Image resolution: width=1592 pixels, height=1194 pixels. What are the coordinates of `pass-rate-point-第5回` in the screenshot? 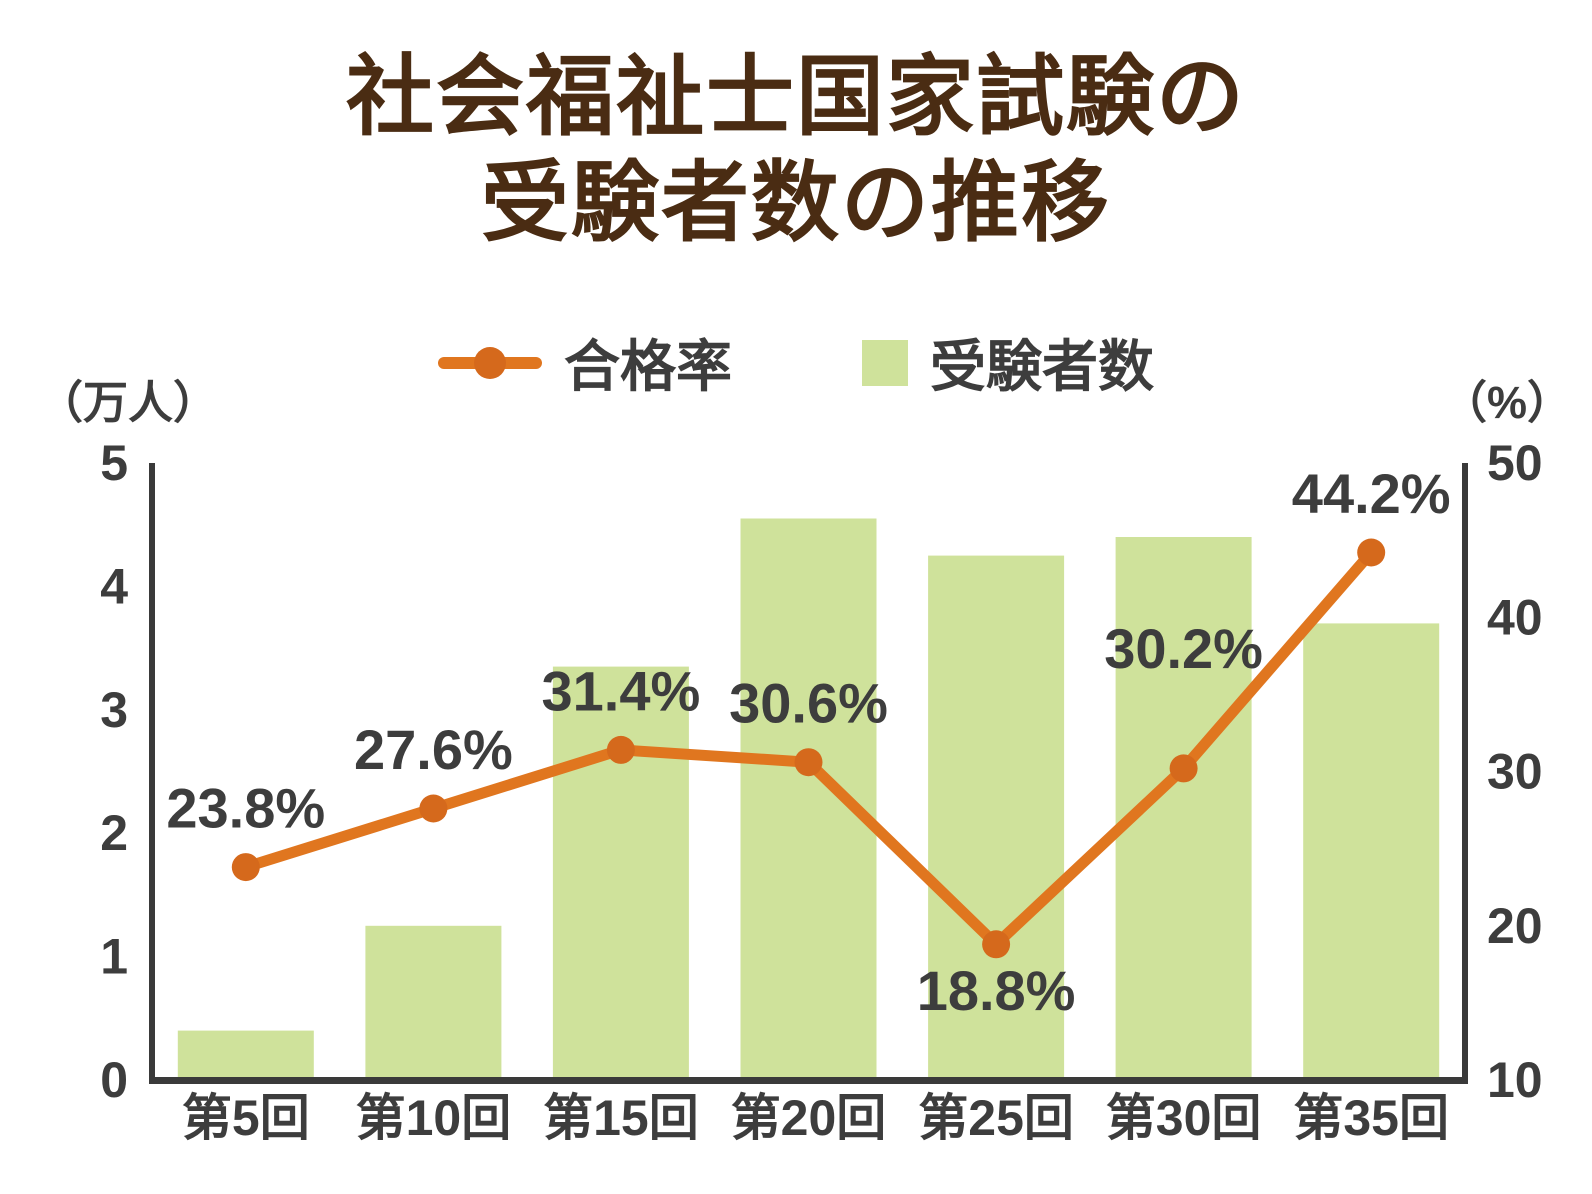 It's located at (245, 867).